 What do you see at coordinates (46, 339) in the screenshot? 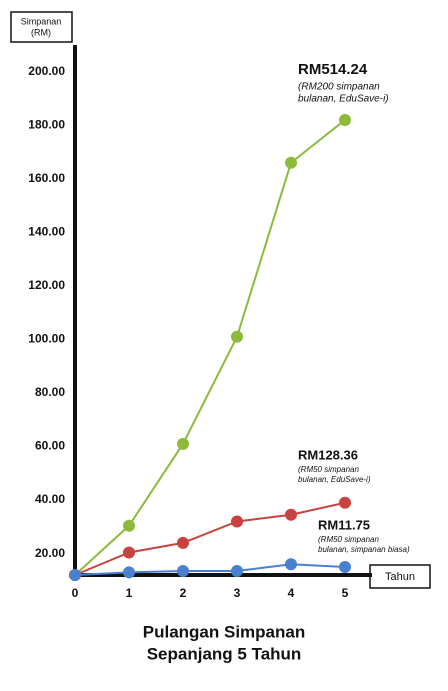
I see `y-tick-label: 100.00` at bounding box center [46, 339].